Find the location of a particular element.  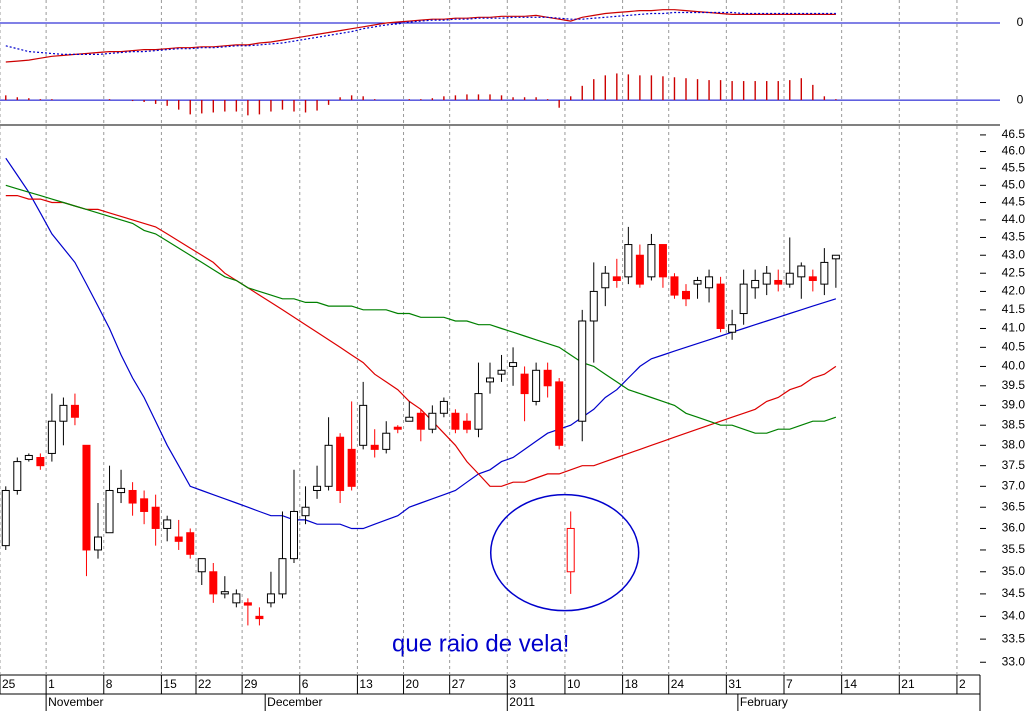

highlight-ellipse is located at coordinates (564, 552).